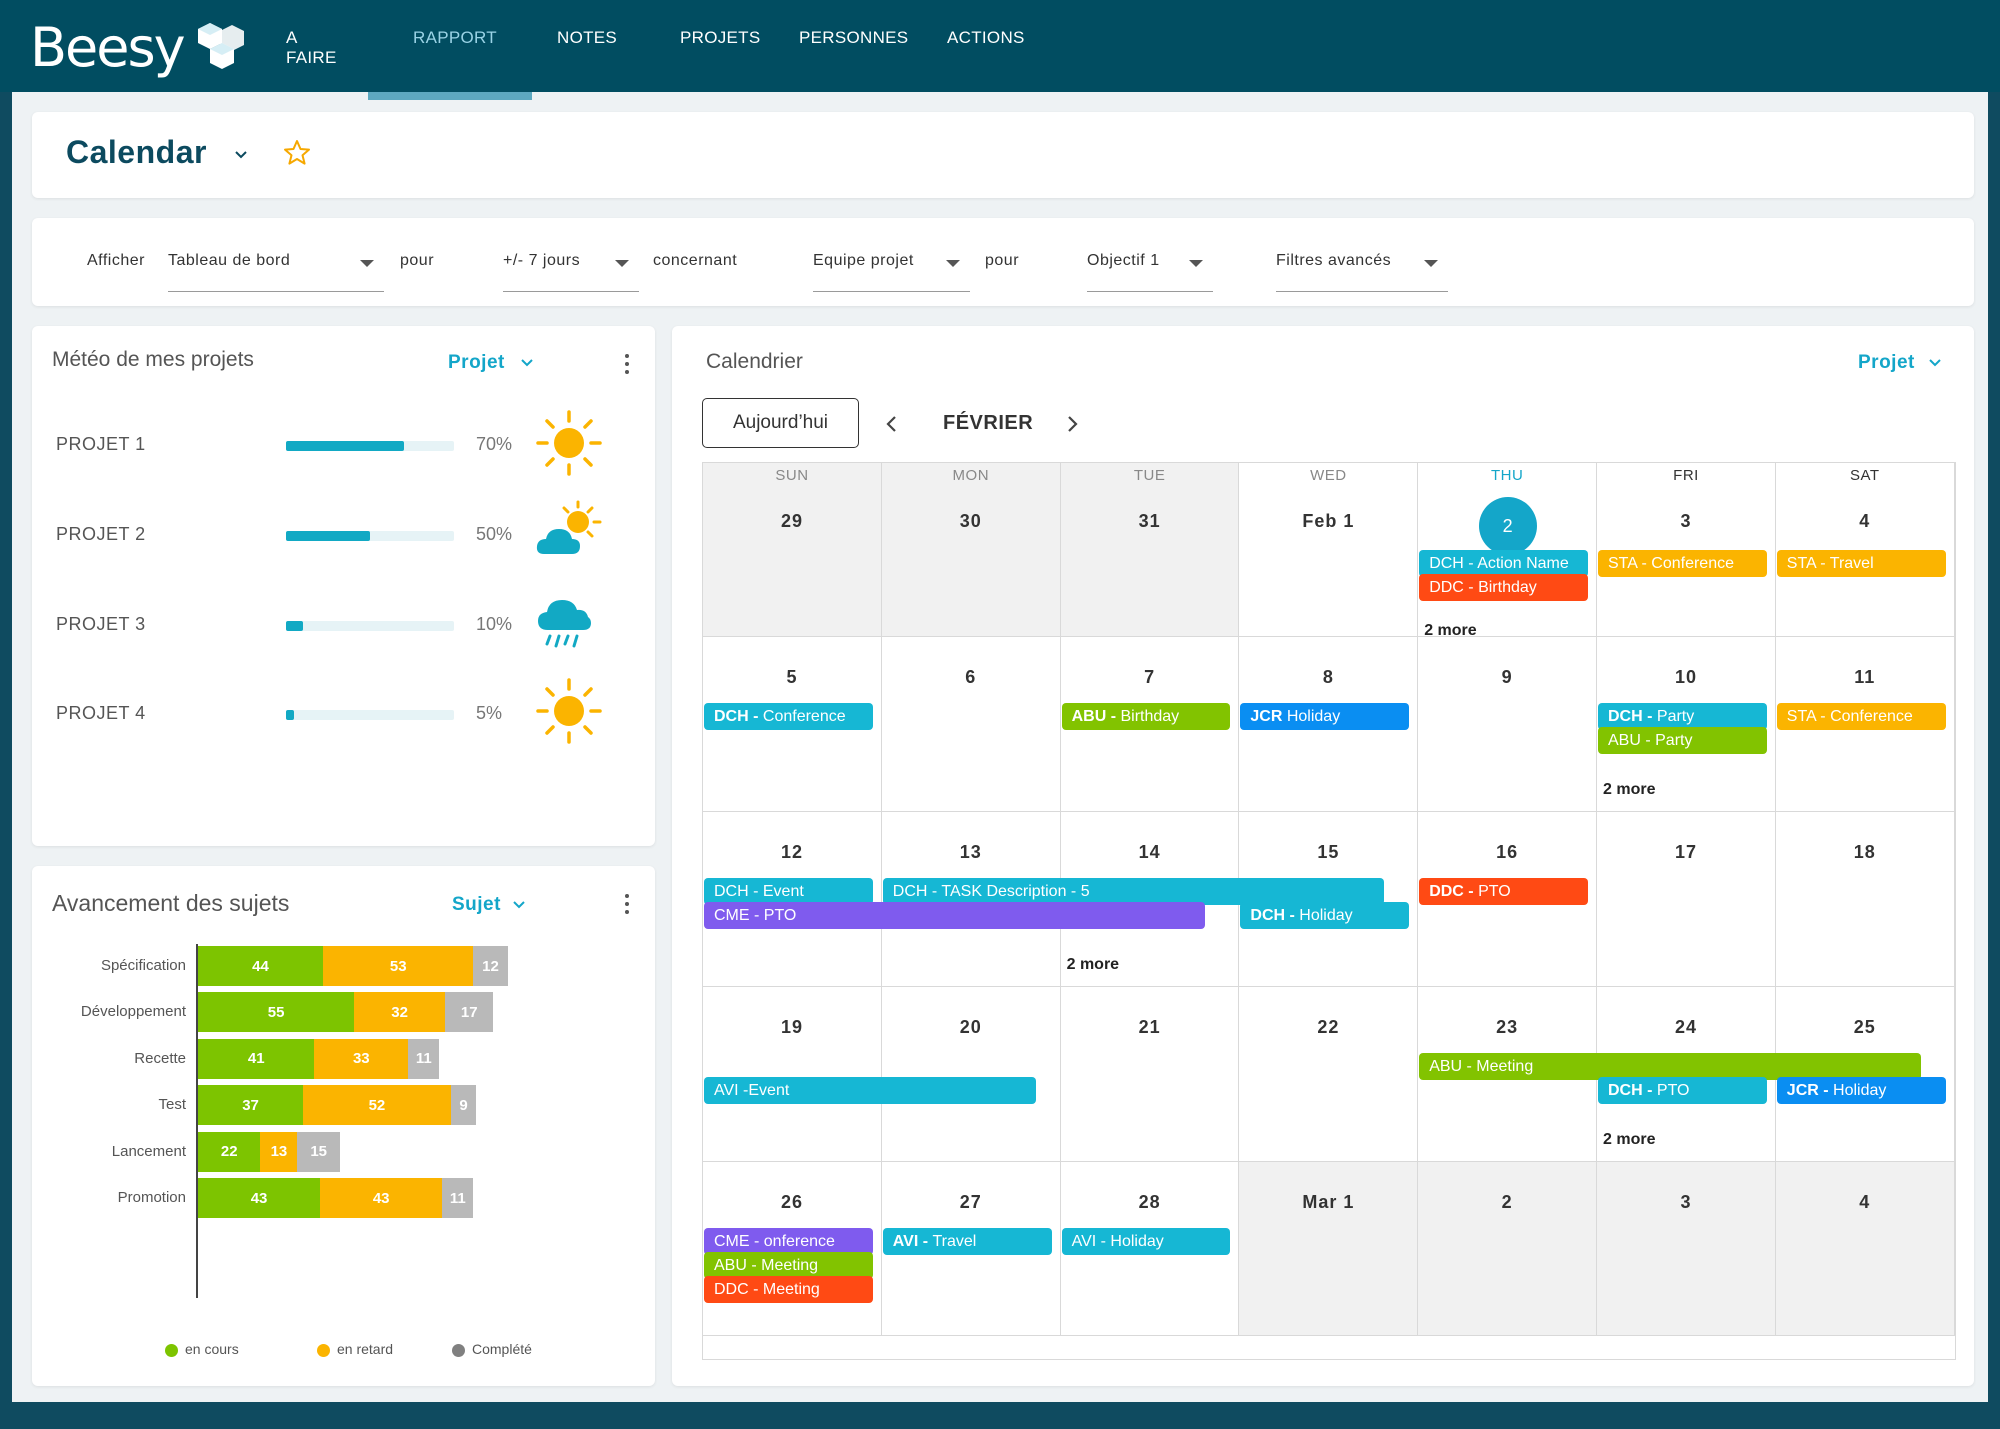  What do you see at coordinates (1325, 915) in the screenshot?
I see `calendar-event: DCH - Holiday` at bounding box center [1325, 915].